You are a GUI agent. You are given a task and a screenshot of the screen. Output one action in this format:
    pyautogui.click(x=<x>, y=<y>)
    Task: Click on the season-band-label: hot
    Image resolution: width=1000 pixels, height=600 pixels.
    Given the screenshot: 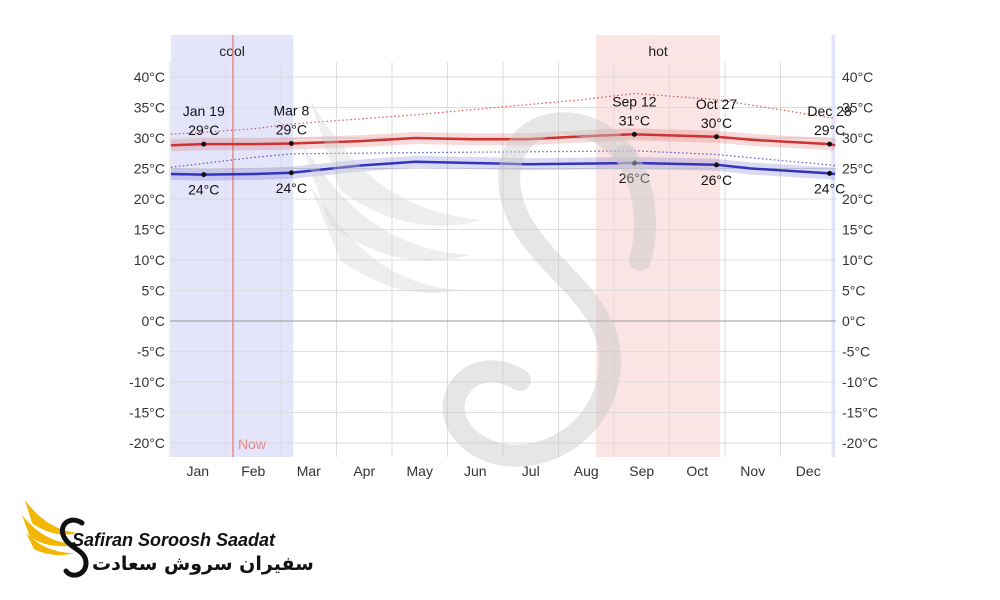 What is the action you would take?
    pyautogui.click(x=658, y=51)
    